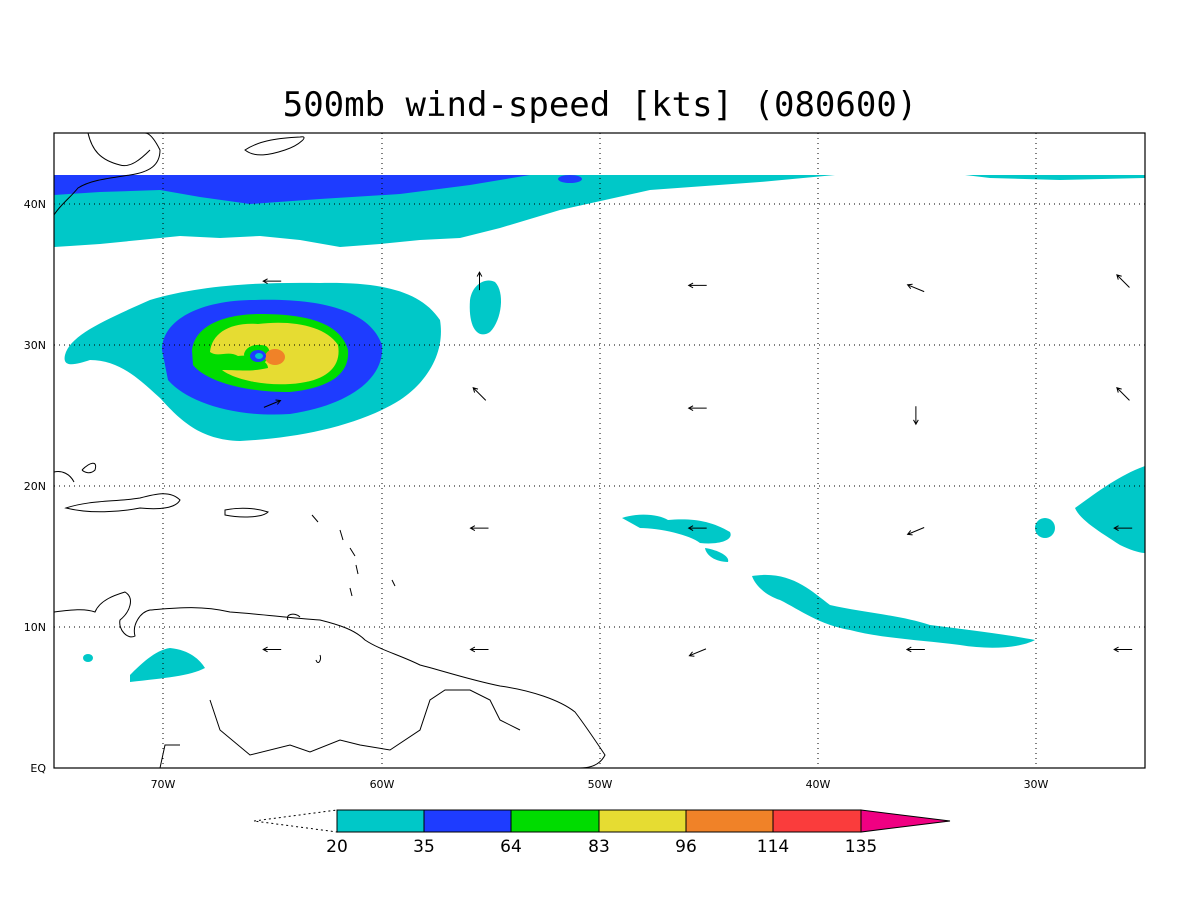 The height and width of the screenshot is (900, 1200). I want to click on x-tick-label: 70W, so click(163, 784).